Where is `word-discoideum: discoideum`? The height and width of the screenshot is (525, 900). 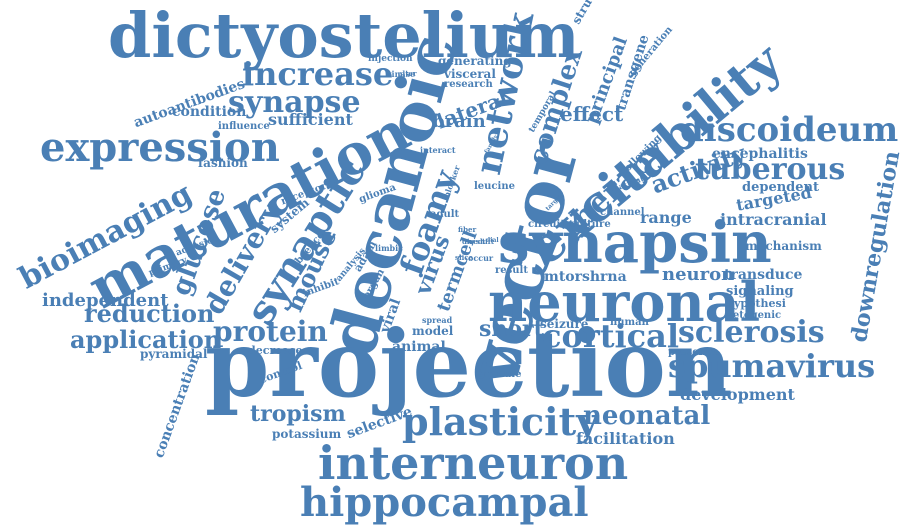 word-discoideum: discoideum is located at coordinates (789, 130).